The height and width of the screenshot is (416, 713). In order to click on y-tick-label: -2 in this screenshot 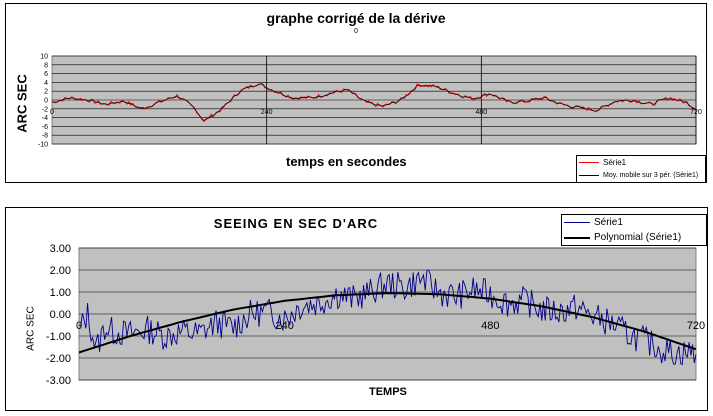, I will do `click(45, 109)`.